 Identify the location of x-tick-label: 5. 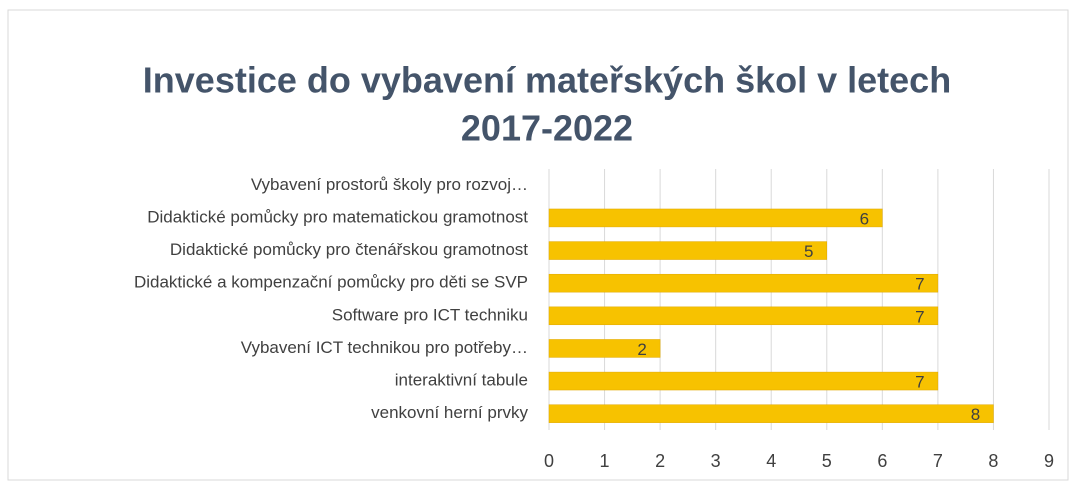
(827, 461).